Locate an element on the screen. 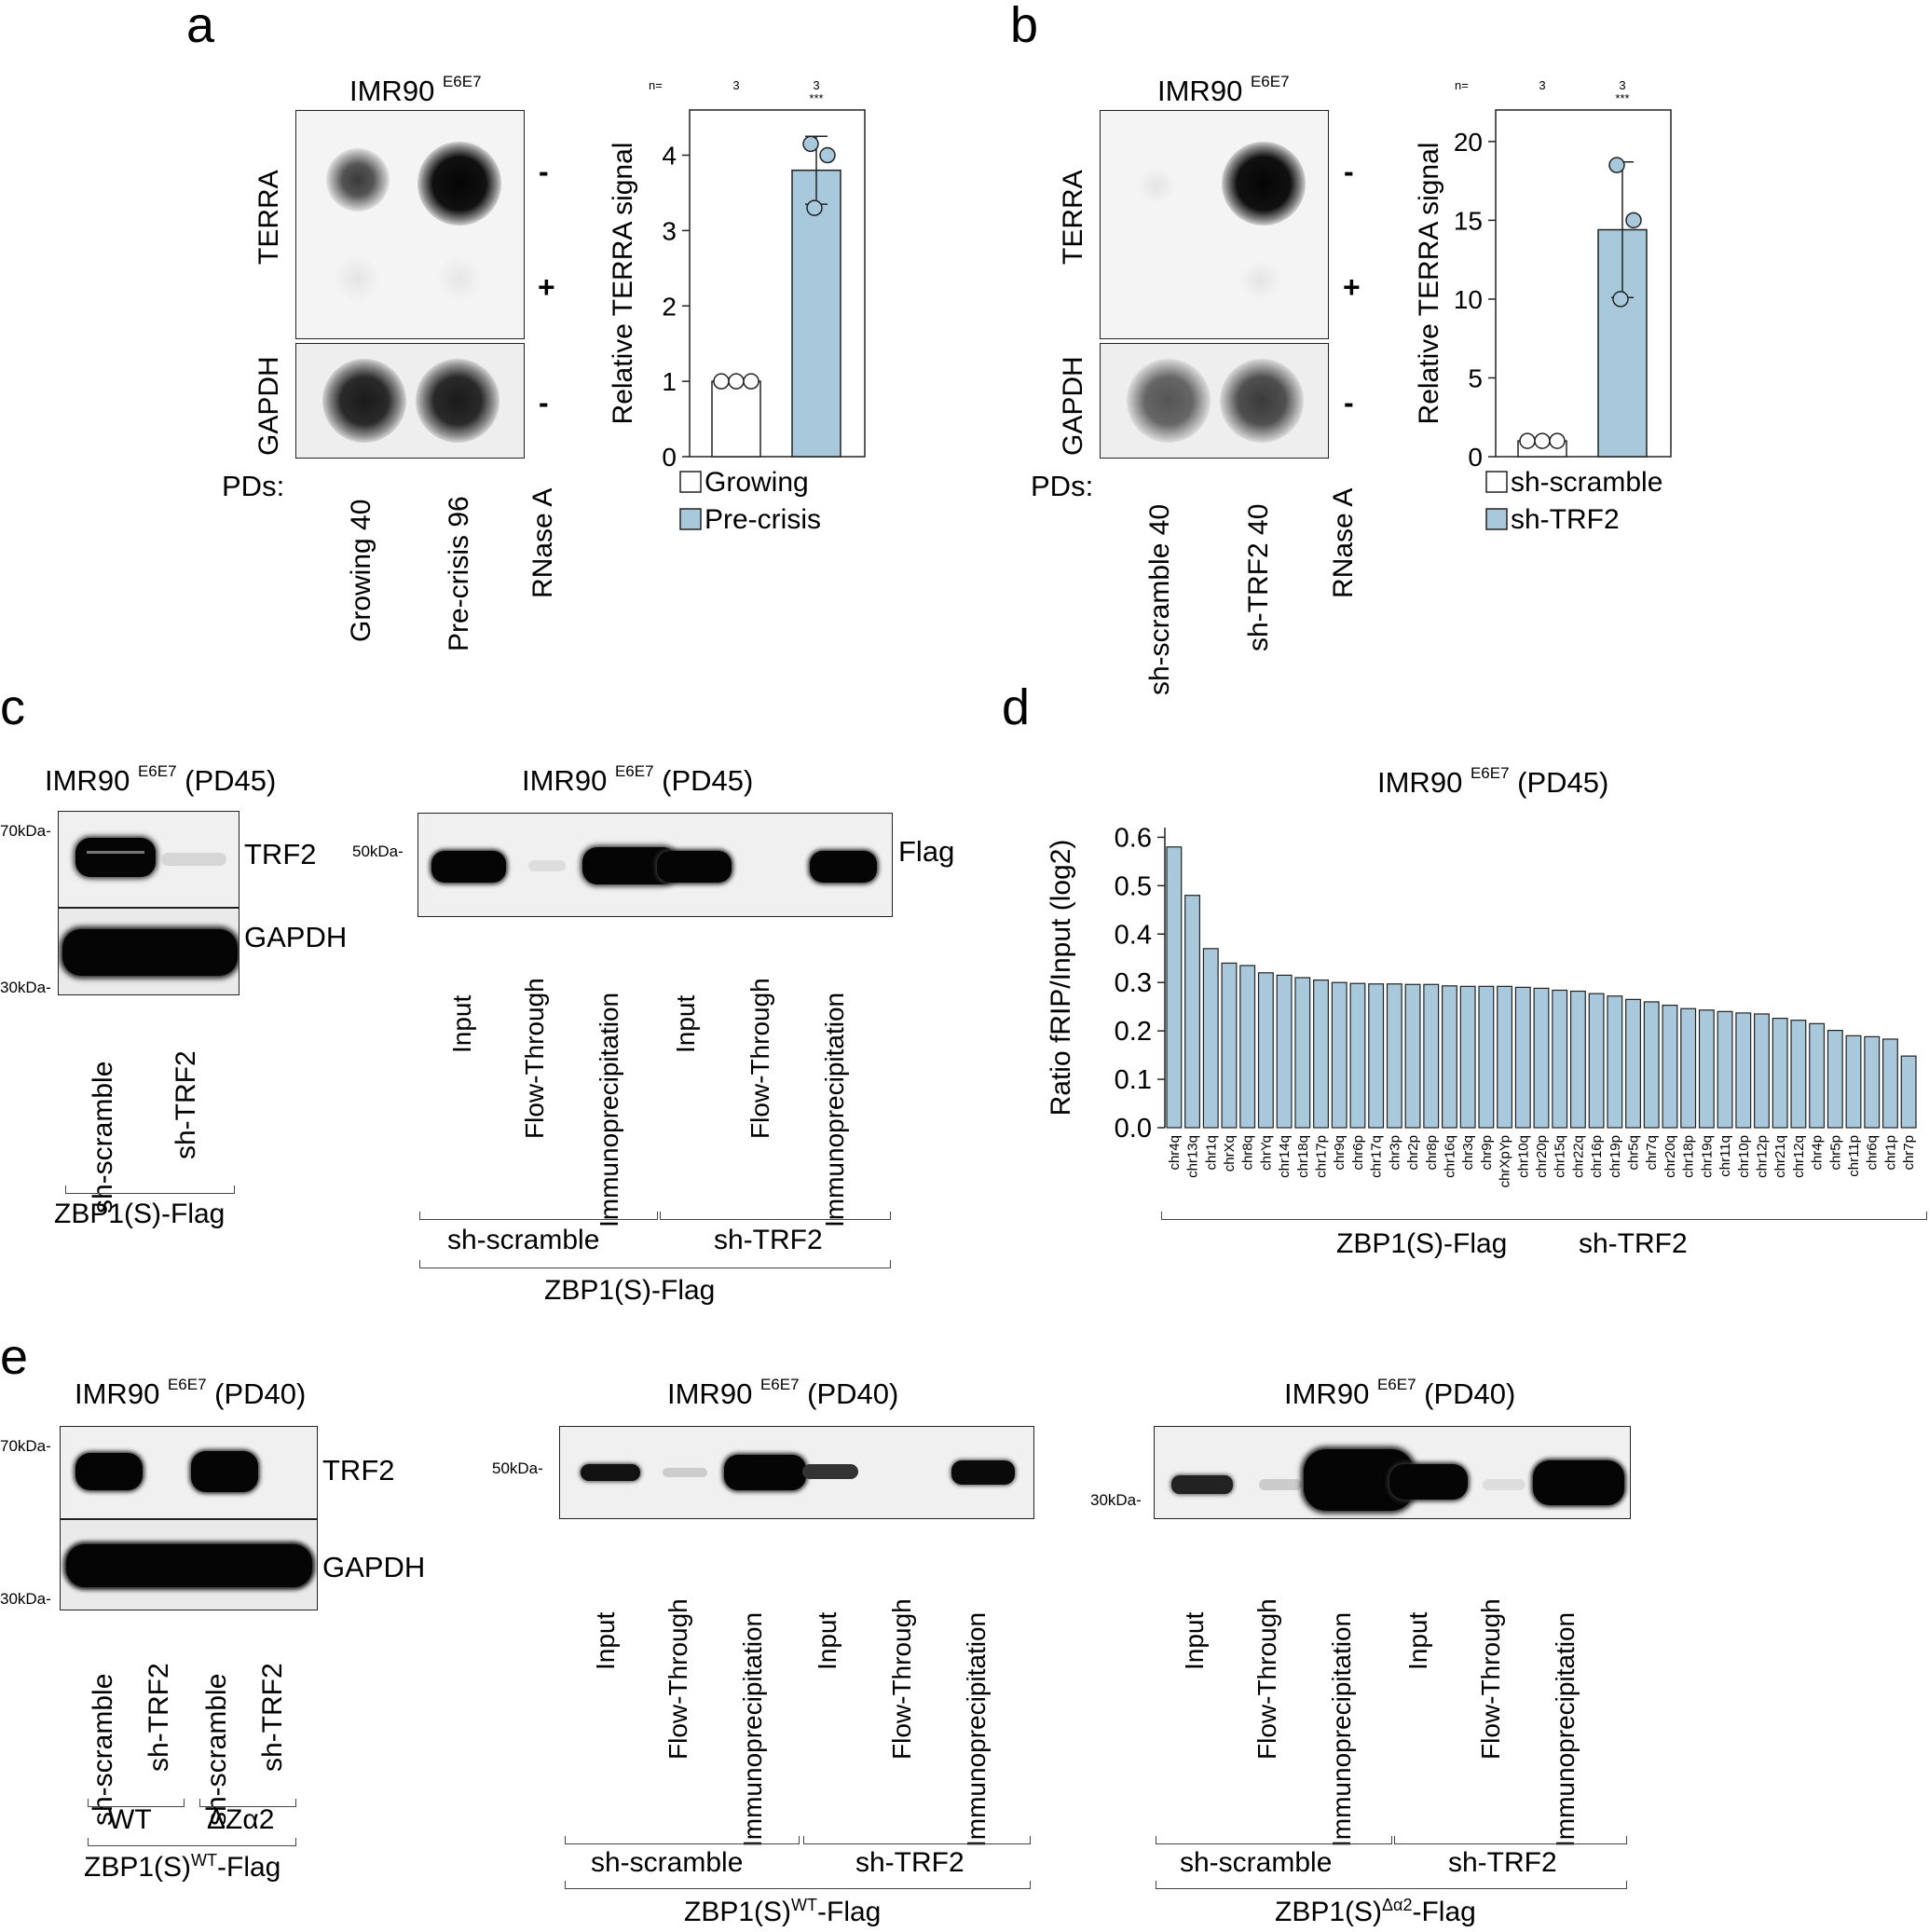 The height and width of the screenshot is (1932, 1929). panel-d-group-left: ZBP1(S)-Flag is located at coordinates (1422, 1243).